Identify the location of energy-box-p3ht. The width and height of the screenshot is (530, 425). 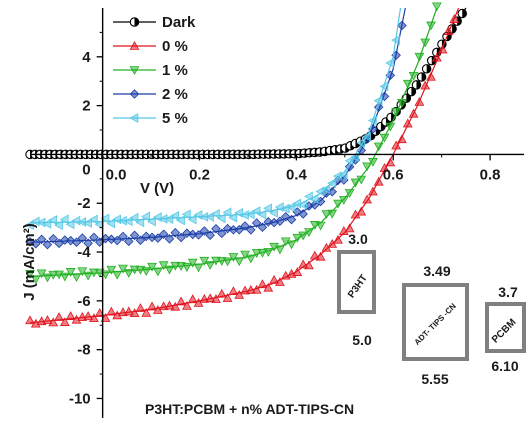
(356, 282).